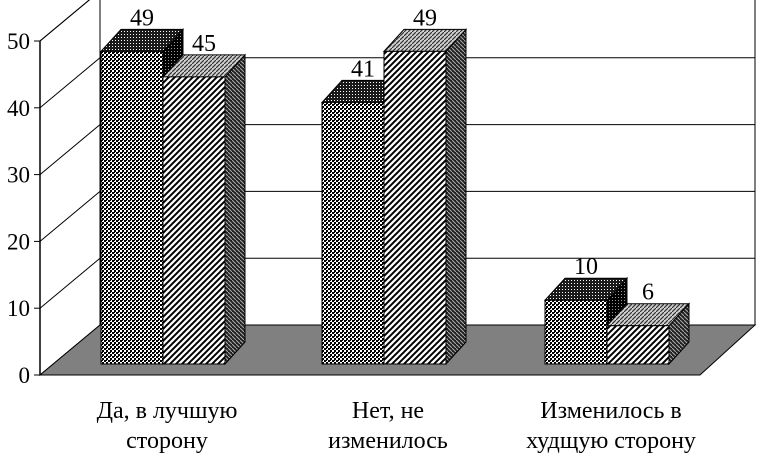  I want to click on data-label: 45, so click(204, 44).